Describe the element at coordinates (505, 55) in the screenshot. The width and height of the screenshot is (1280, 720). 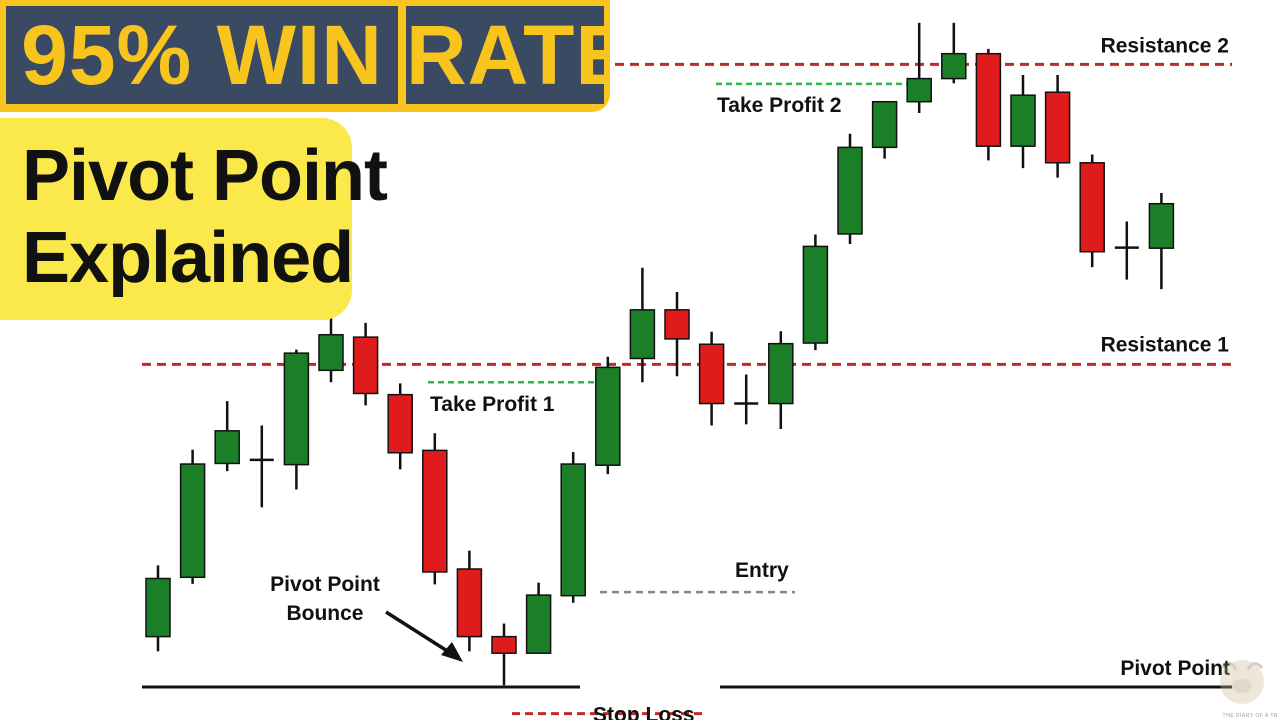
I see `title-rate: RATE` at that location.